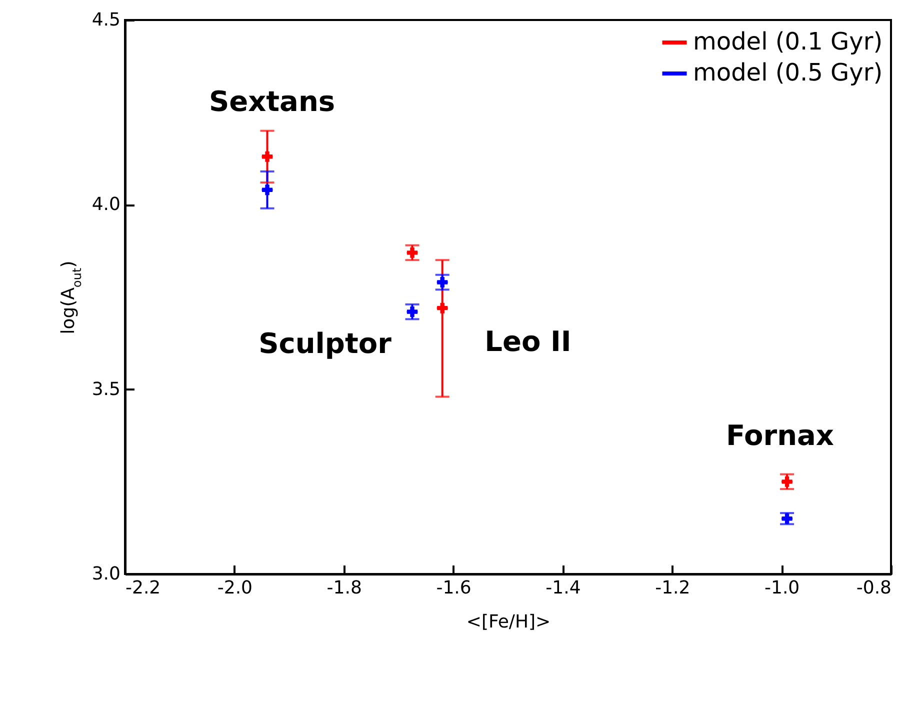  What do you see at coordinates (234, 588) in the screenshot?
I see `x-tick-label: -2.0` at bounding box center [234, 588].